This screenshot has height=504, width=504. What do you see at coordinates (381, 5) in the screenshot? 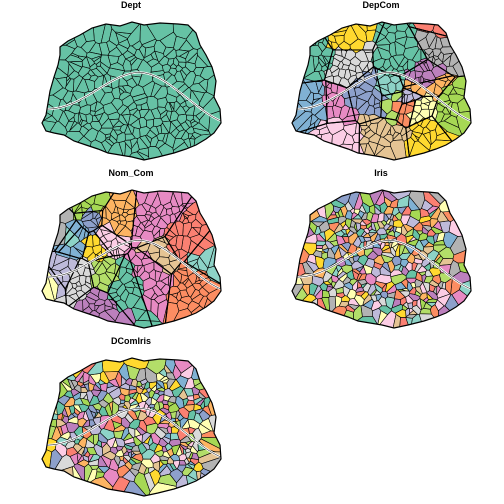
I see `panel-title: DepCom` at bounding box center [381, 5].